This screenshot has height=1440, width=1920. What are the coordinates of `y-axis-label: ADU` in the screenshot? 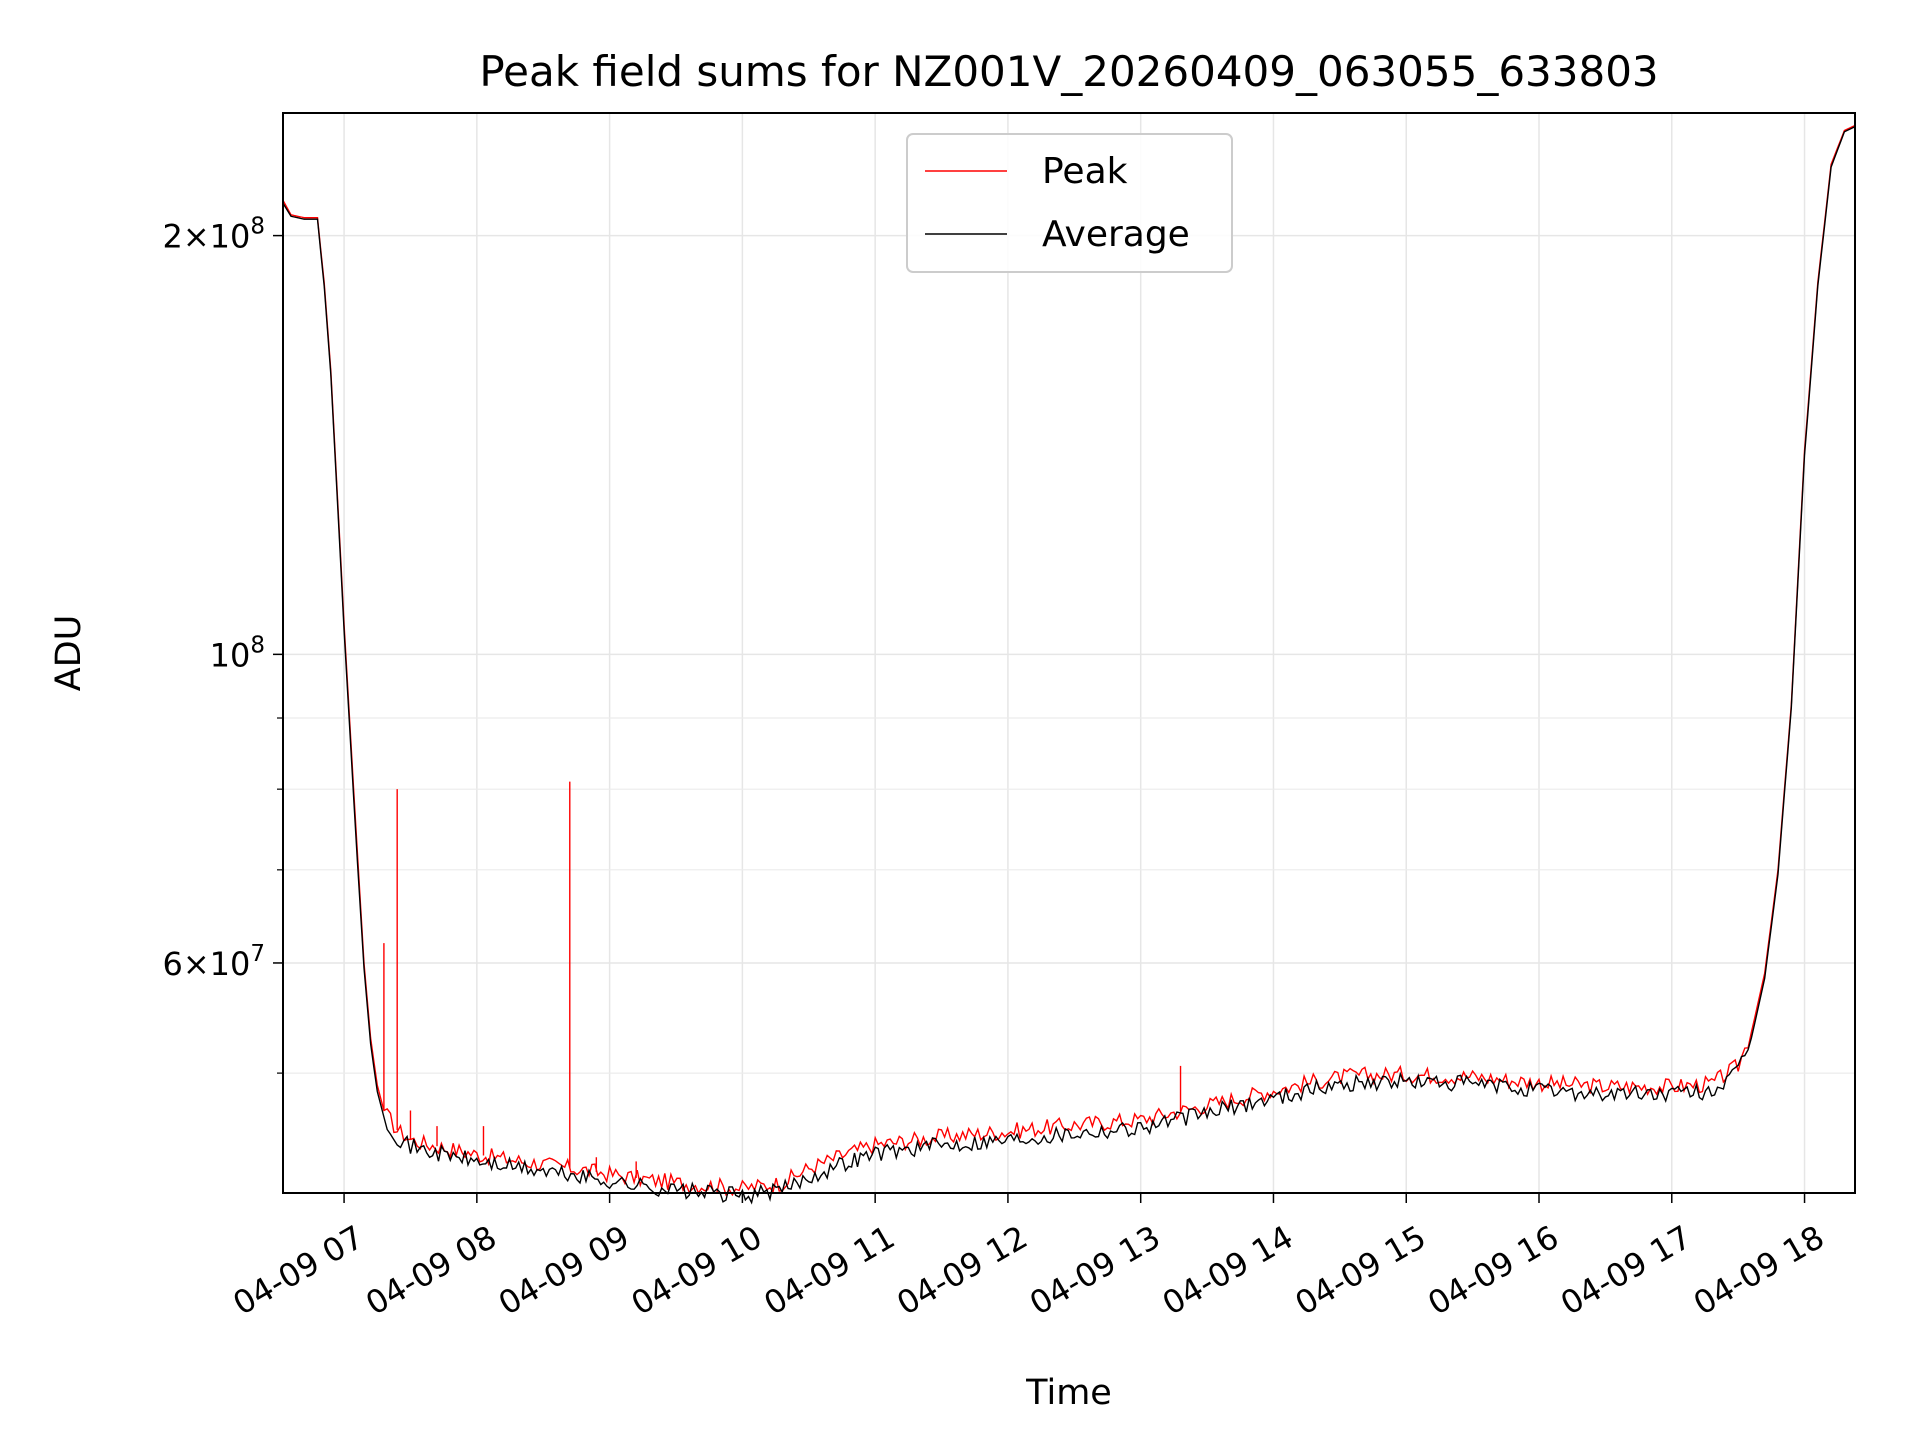 It's located at (69, 653).